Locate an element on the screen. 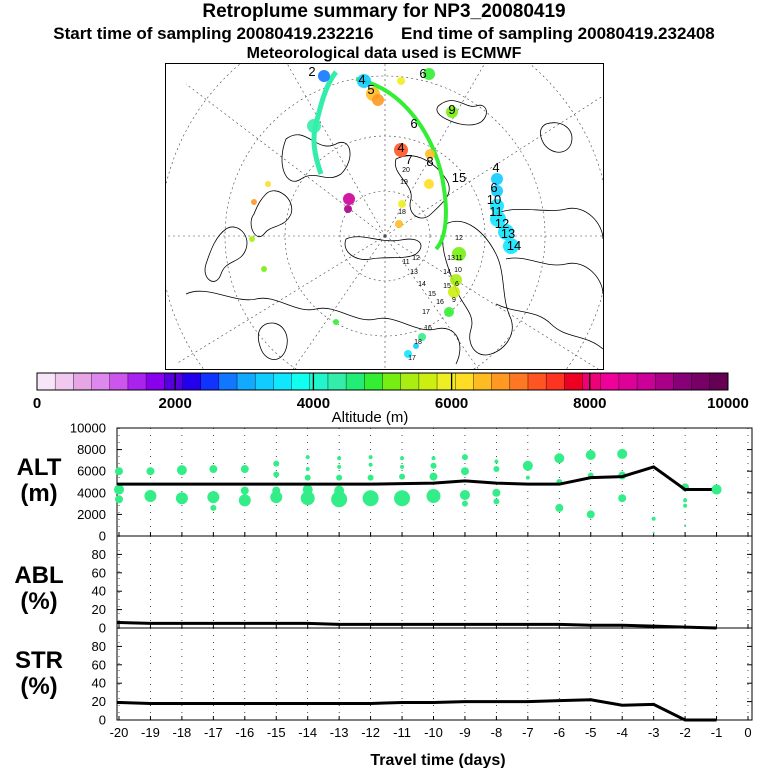 Image resolution: width=768 pixels, height=768 pixels. colorbar-tick-label: 6000 is located at coordinates (451, 403).